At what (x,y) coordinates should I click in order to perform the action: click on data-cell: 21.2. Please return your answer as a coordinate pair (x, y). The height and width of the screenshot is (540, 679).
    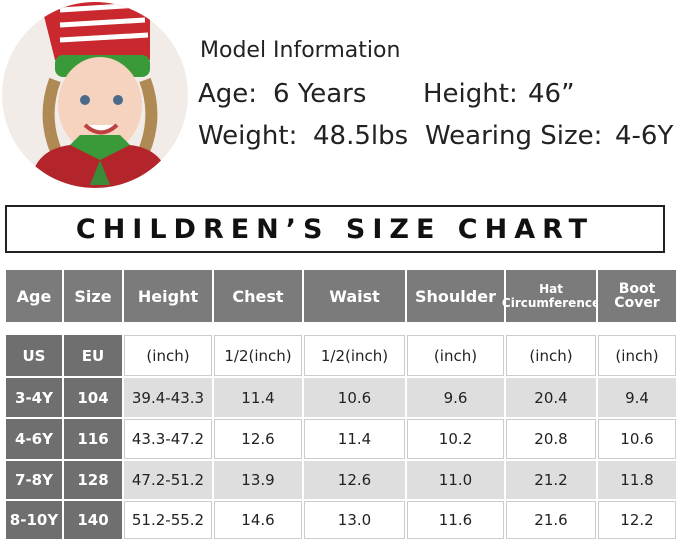
    Looking at the image, I should click on (551, 480).